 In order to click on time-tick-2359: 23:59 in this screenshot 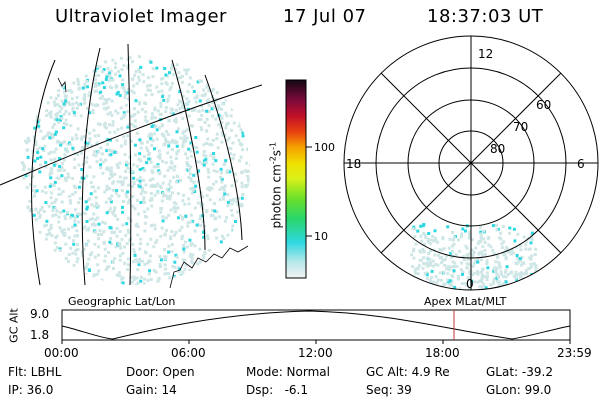, I will do `click(574, 353)`.